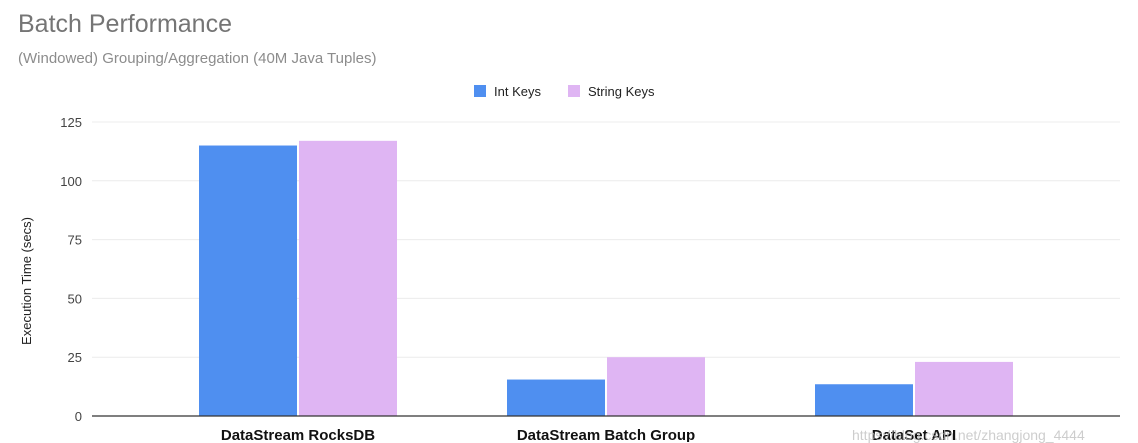  What do you see at coordinates (564, 91) in the screenshot?
I see `legend: Int Keys String Keys` at bounding box center [564, 91].